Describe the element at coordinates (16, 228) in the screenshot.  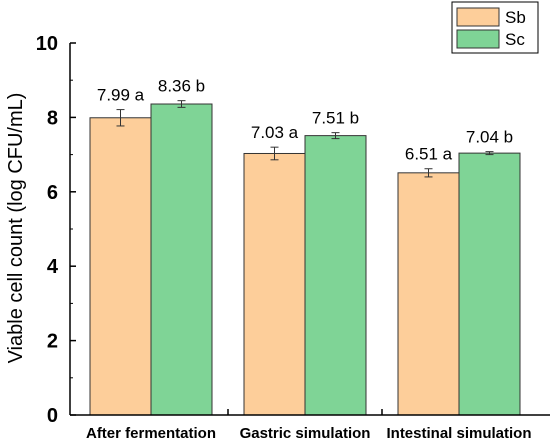
I see `y-axis-label: Viable cell count (log CFU/mL)` at that location.